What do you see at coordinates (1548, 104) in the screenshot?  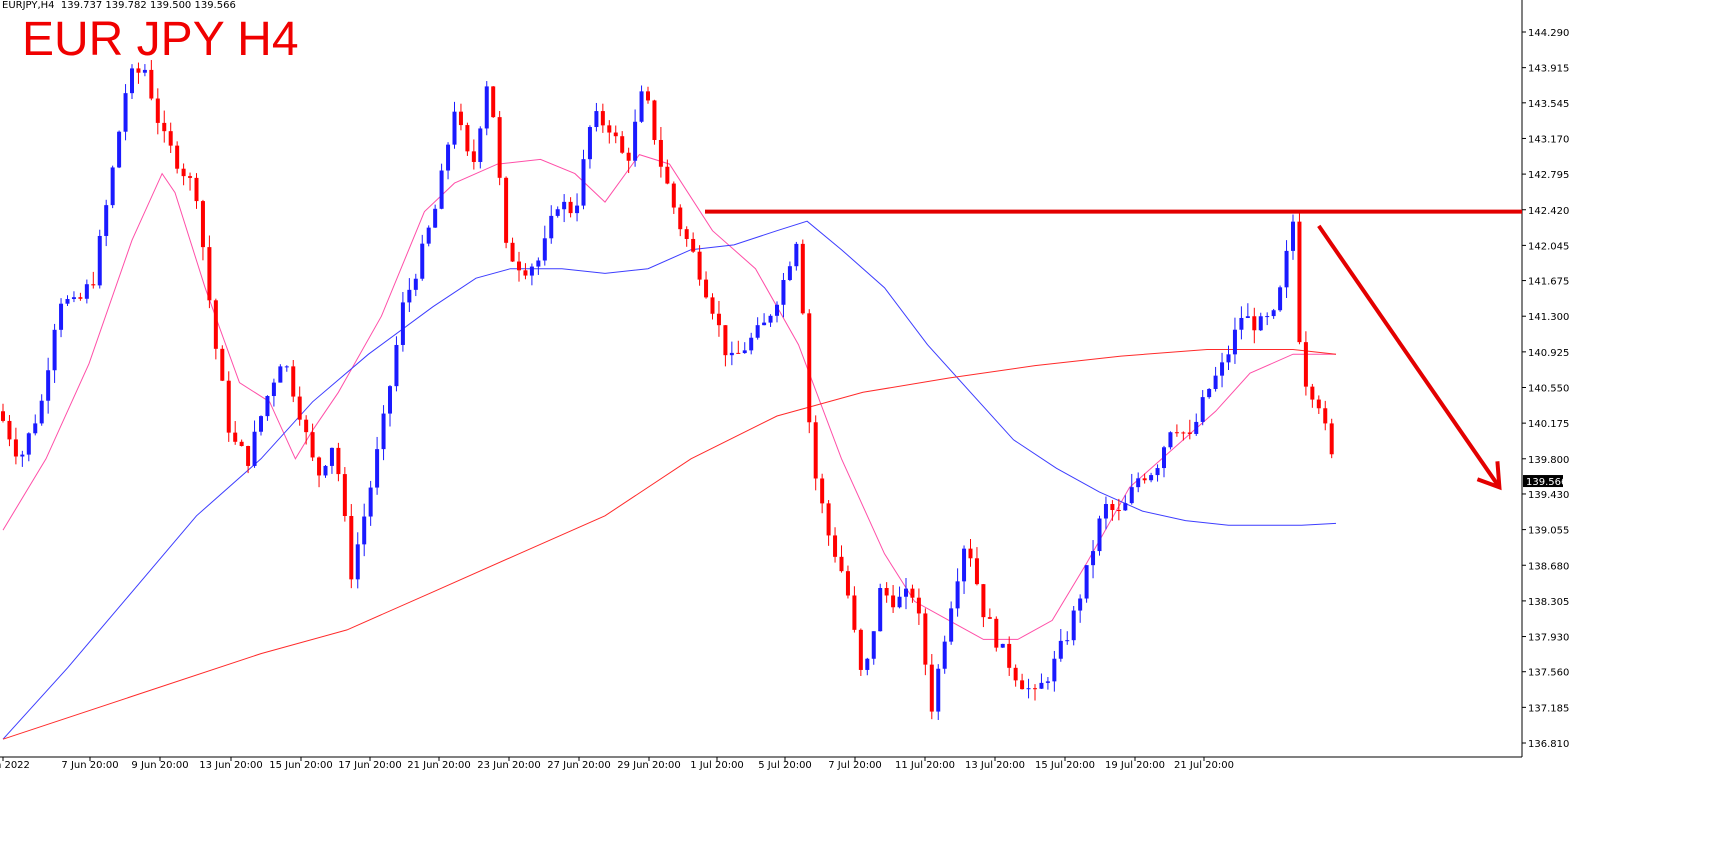 I see `price-tick-label: 143.545` at bounding box center [1548, 104].